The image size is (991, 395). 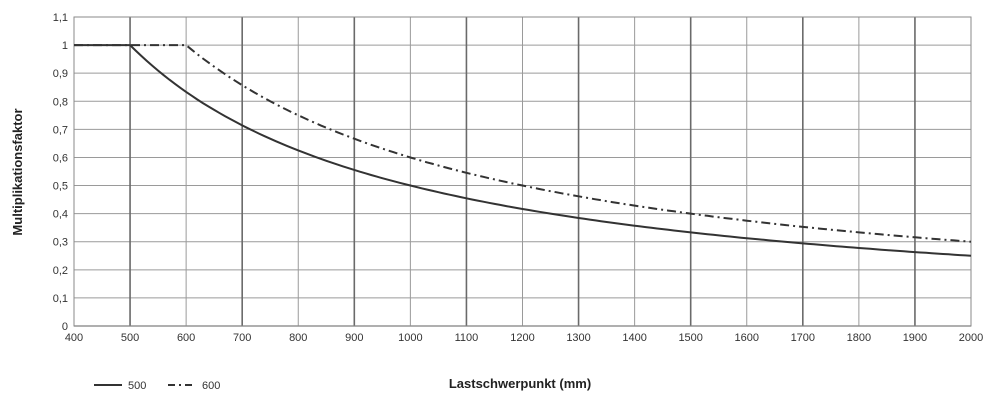 What do you see at coordinates (137, 386) in the screenshot?
I see `legend-label-500: 500` at bounding box center [137, 386].